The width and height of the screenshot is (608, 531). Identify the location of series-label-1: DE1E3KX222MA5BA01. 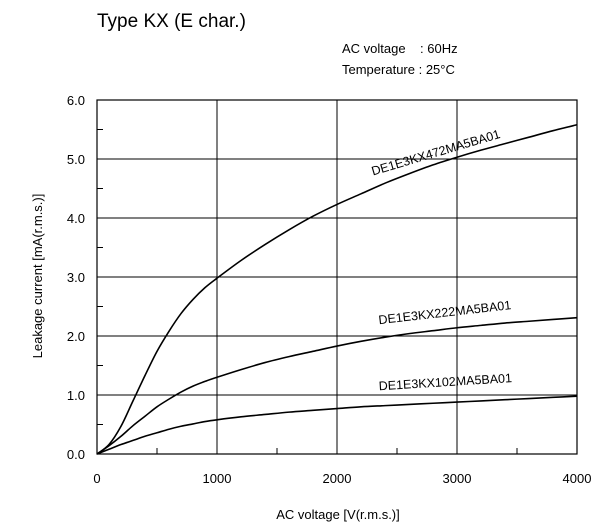
(445, 312).